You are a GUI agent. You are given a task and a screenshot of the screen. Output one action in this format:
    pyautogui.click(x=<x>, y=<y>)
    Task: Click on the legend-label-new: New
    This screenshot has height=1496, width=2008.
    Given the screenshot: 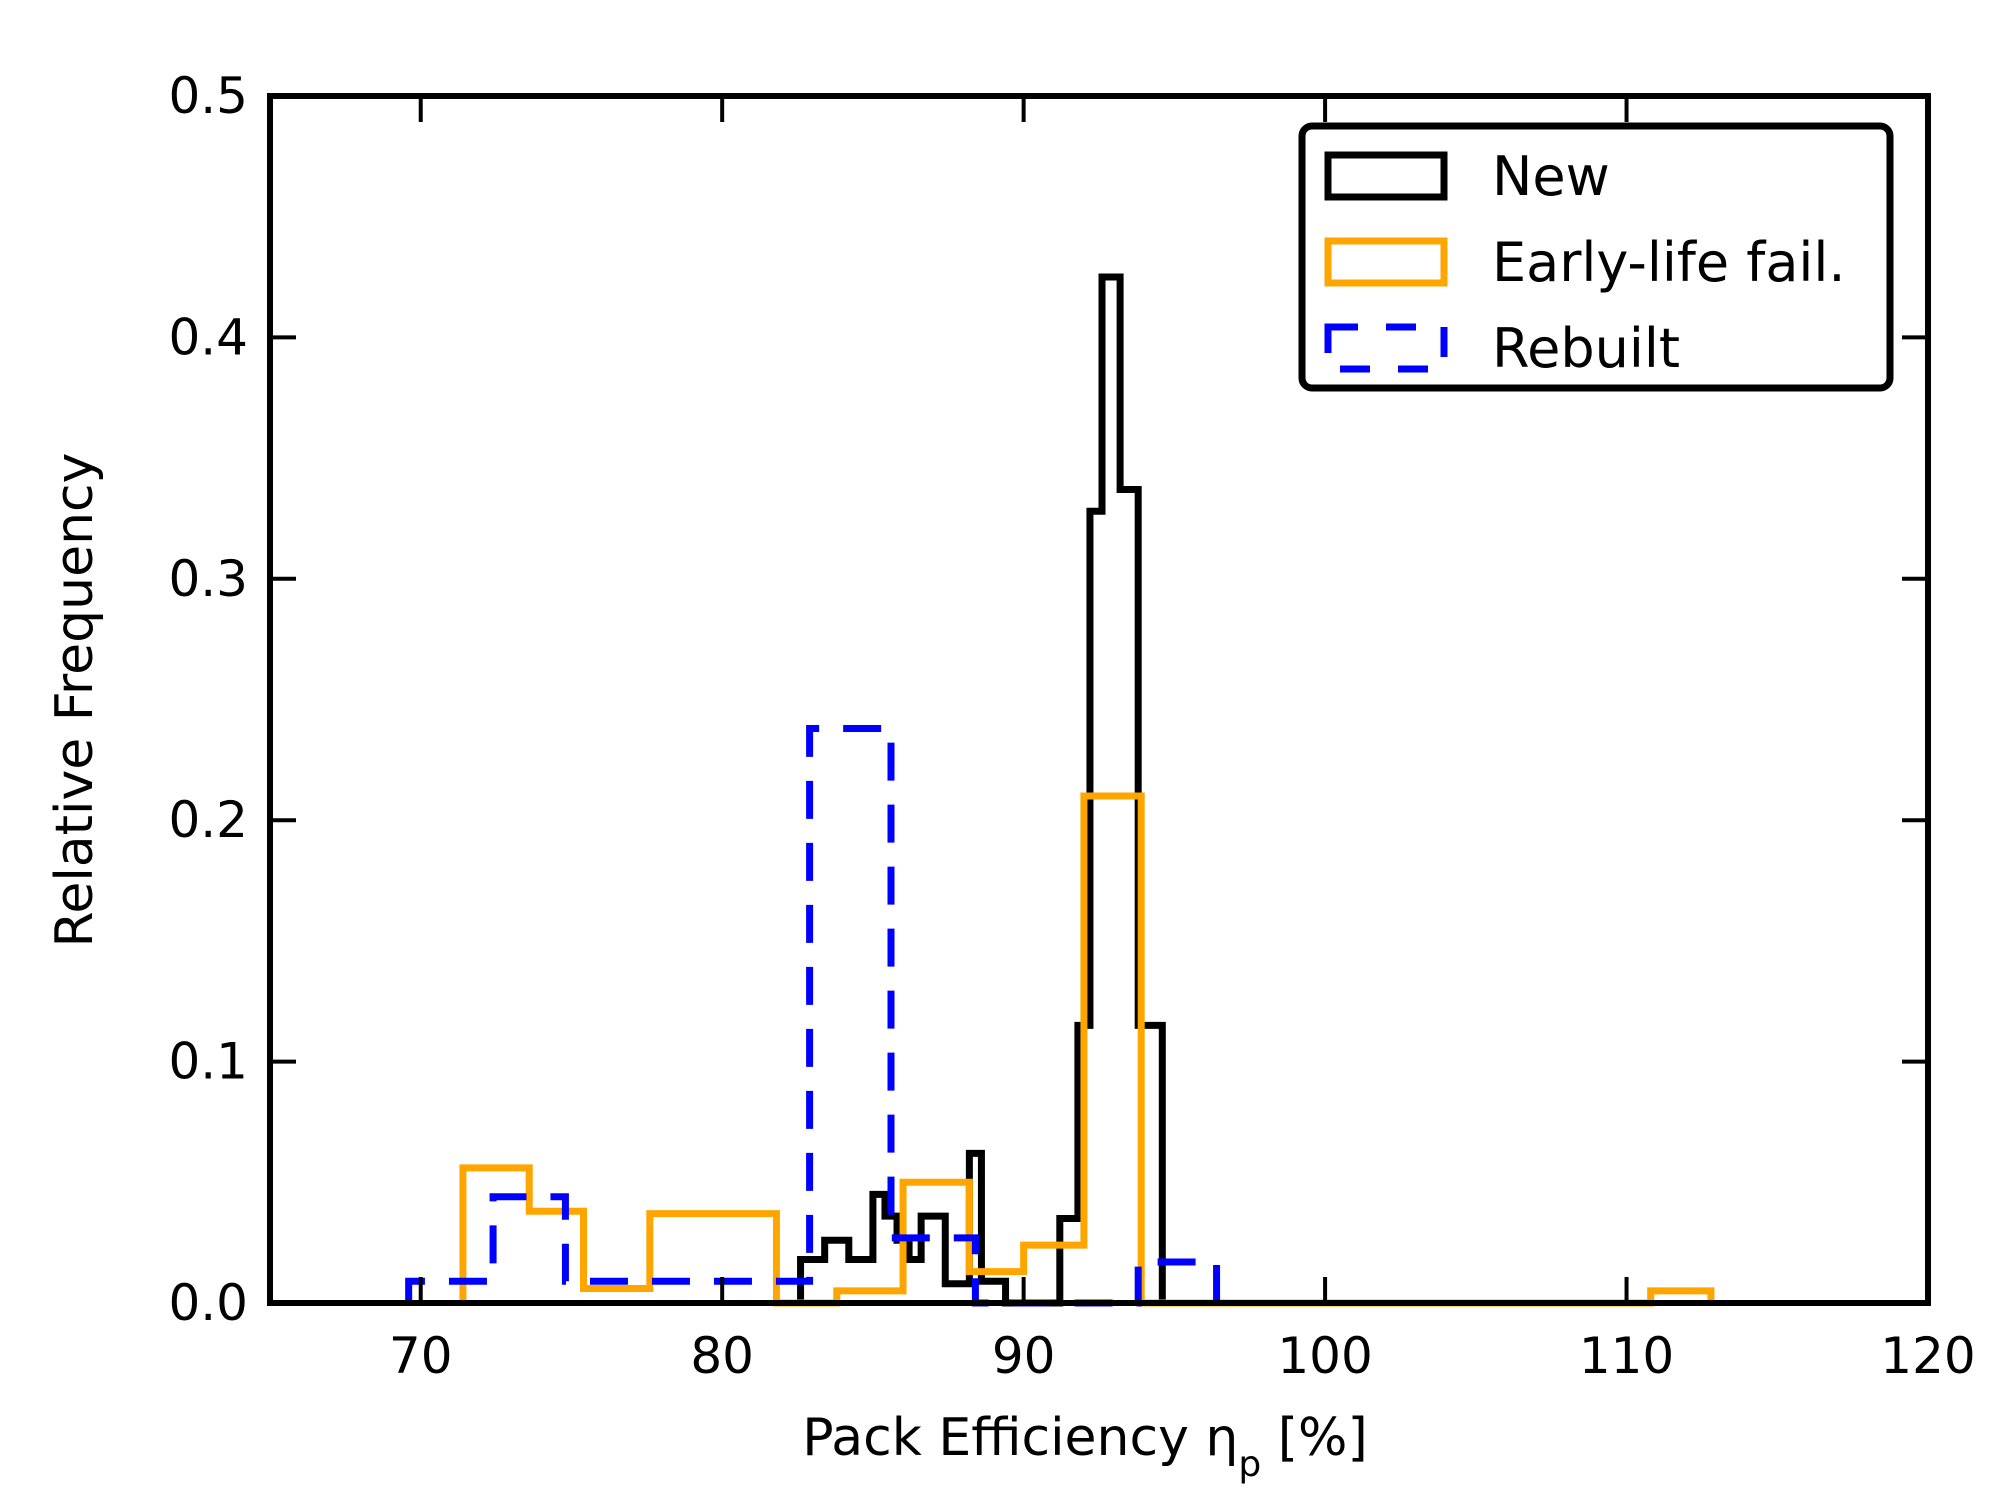 What is the action you would take?
    pyautogui.click(x=1551, y=176)
    